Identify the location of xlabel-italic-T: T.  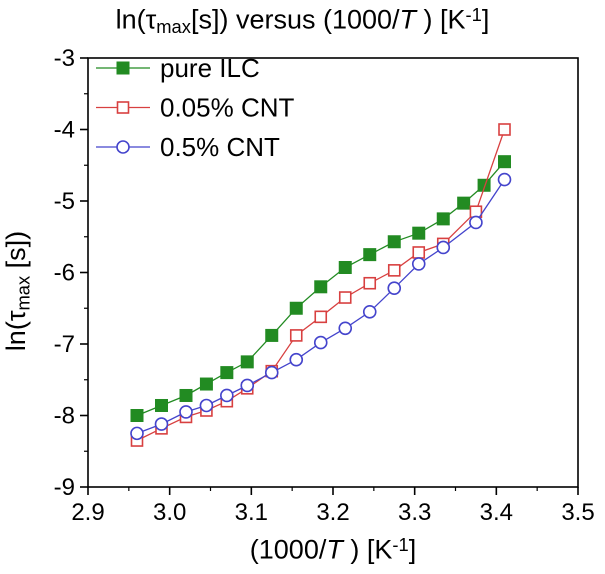
(334, 549).